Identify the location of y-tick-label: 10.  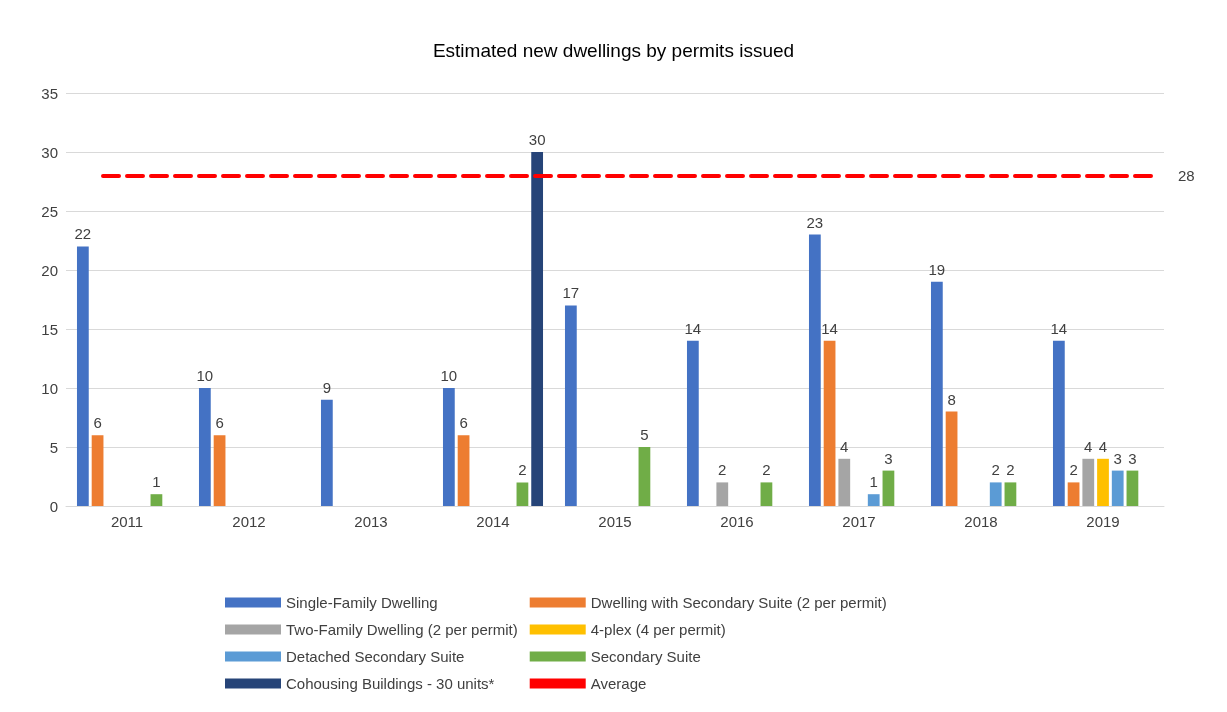
(49, 388).